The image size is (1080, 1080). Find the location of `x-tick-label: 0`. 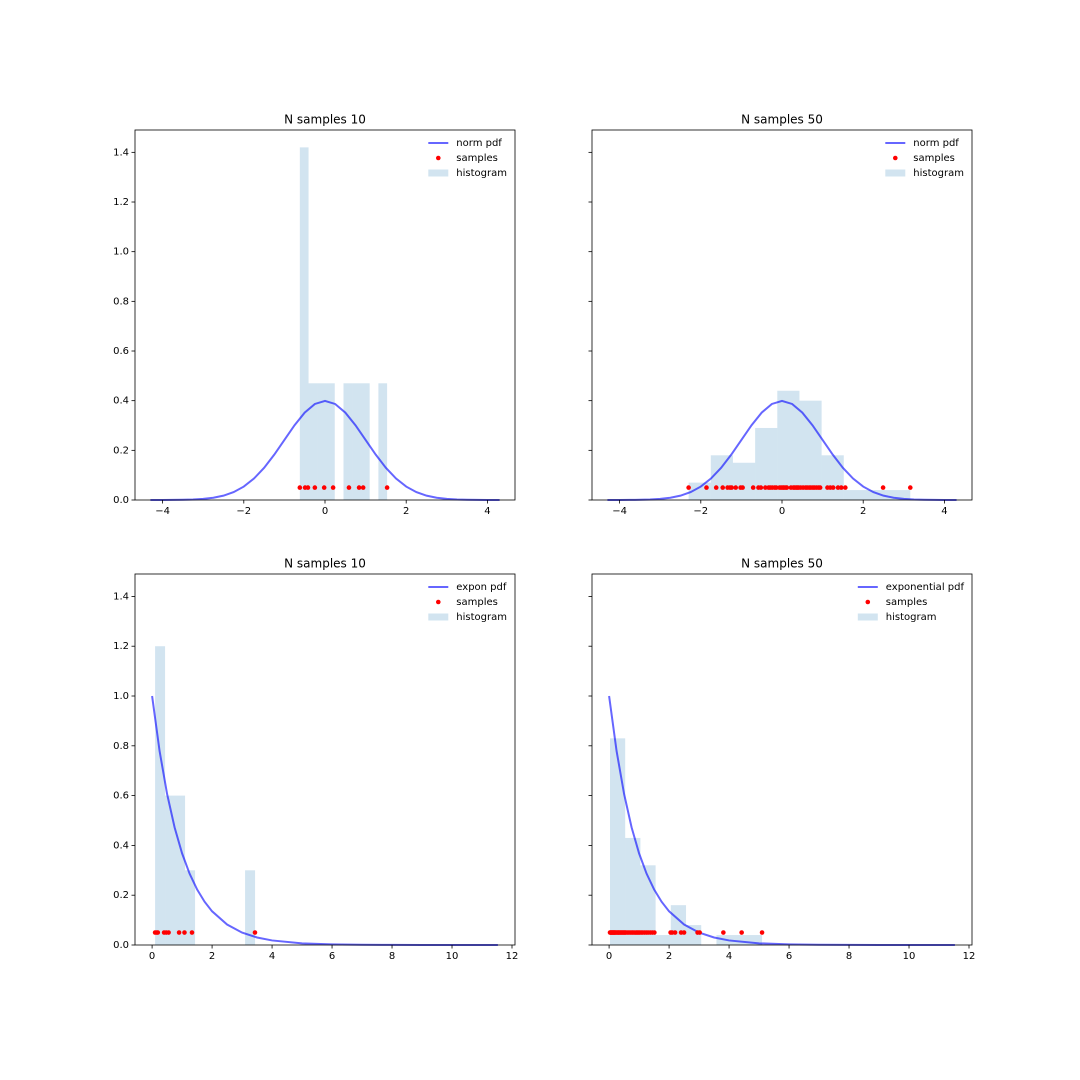

x-tick-label: 0 is located at coordinates (152, 956).